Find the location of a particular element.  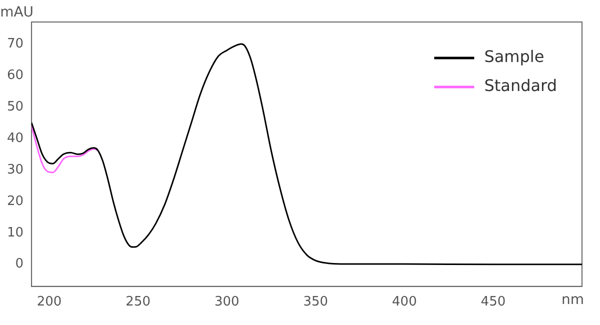

y-tick-label: 10 is located at coordinates (15, 232).